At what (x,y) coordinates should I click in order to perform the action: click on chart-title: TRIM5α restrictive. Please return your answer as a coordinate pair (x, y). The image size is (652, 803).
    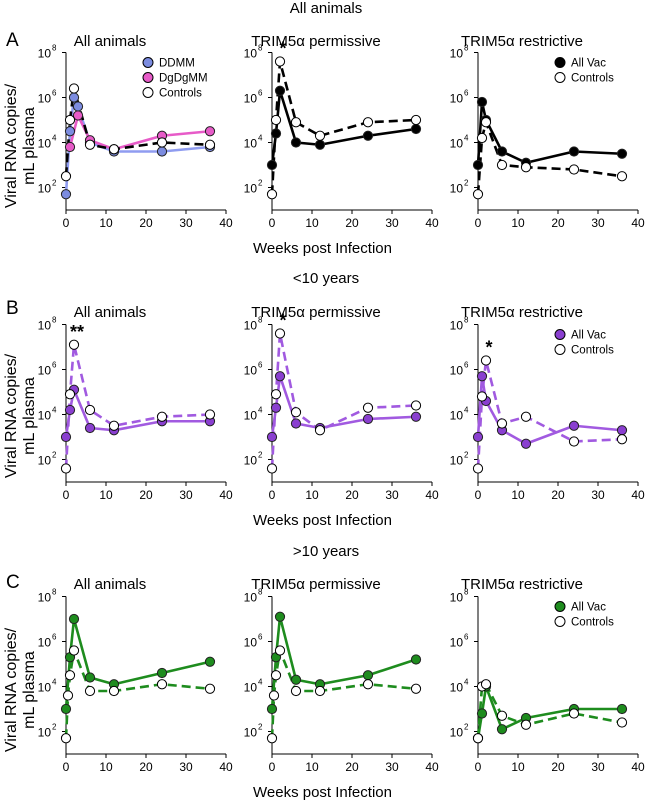
    Looking at the image, I should click on (522, 584).